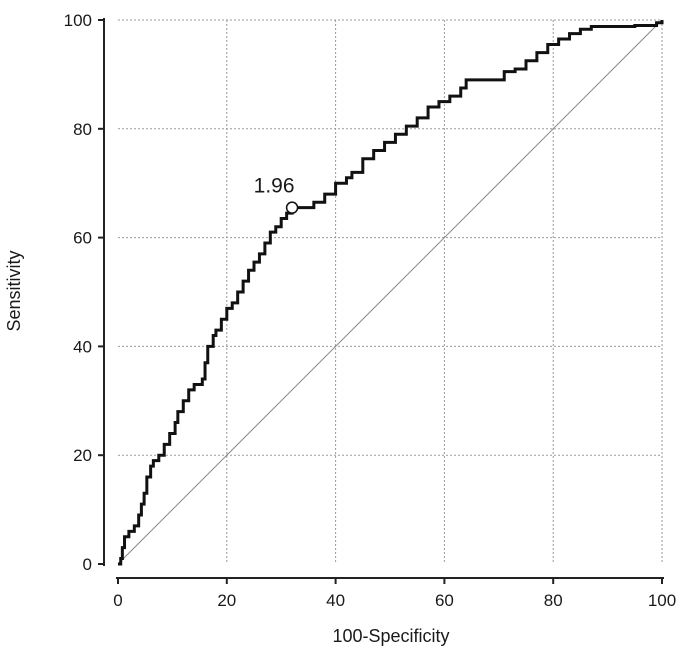 This screenshot has height=654, width=685. I want to click on x-tick-label-0: 0, so click(117, 600).